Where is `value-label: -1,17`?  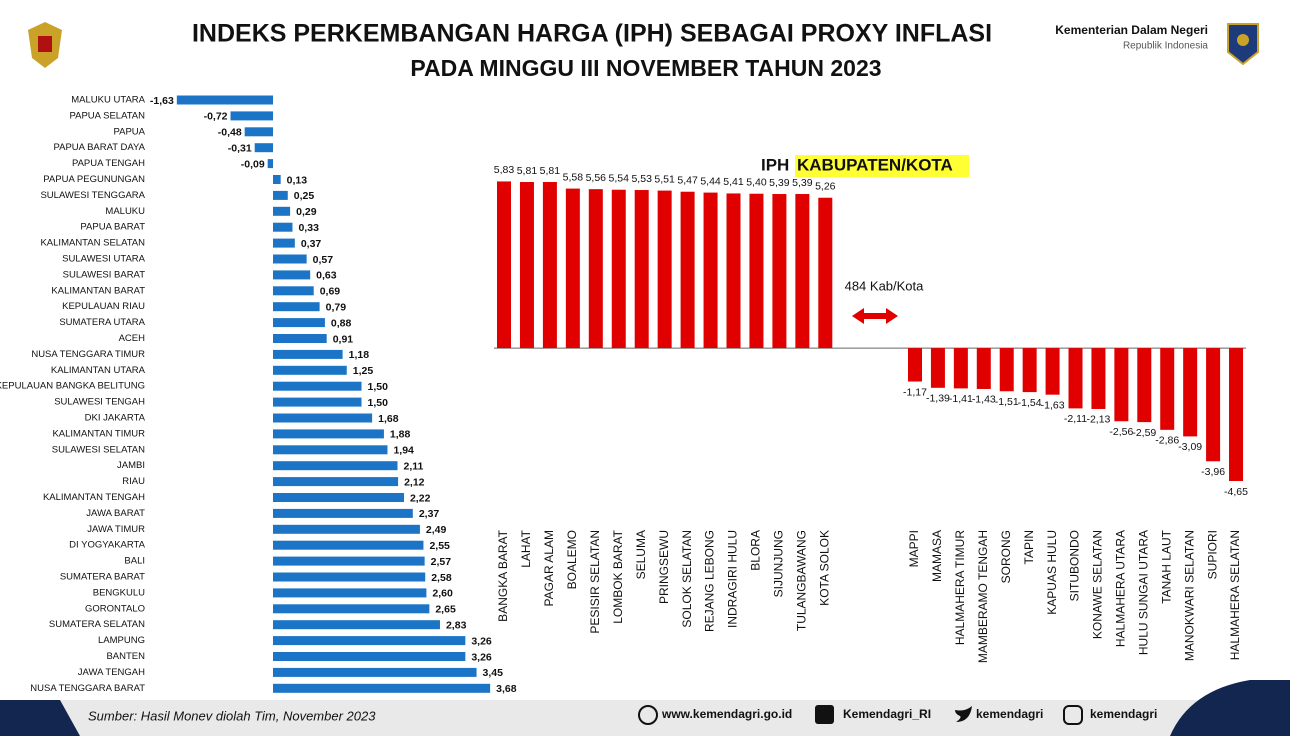 value-label: -1,17 is located at coordinates (915, 392).